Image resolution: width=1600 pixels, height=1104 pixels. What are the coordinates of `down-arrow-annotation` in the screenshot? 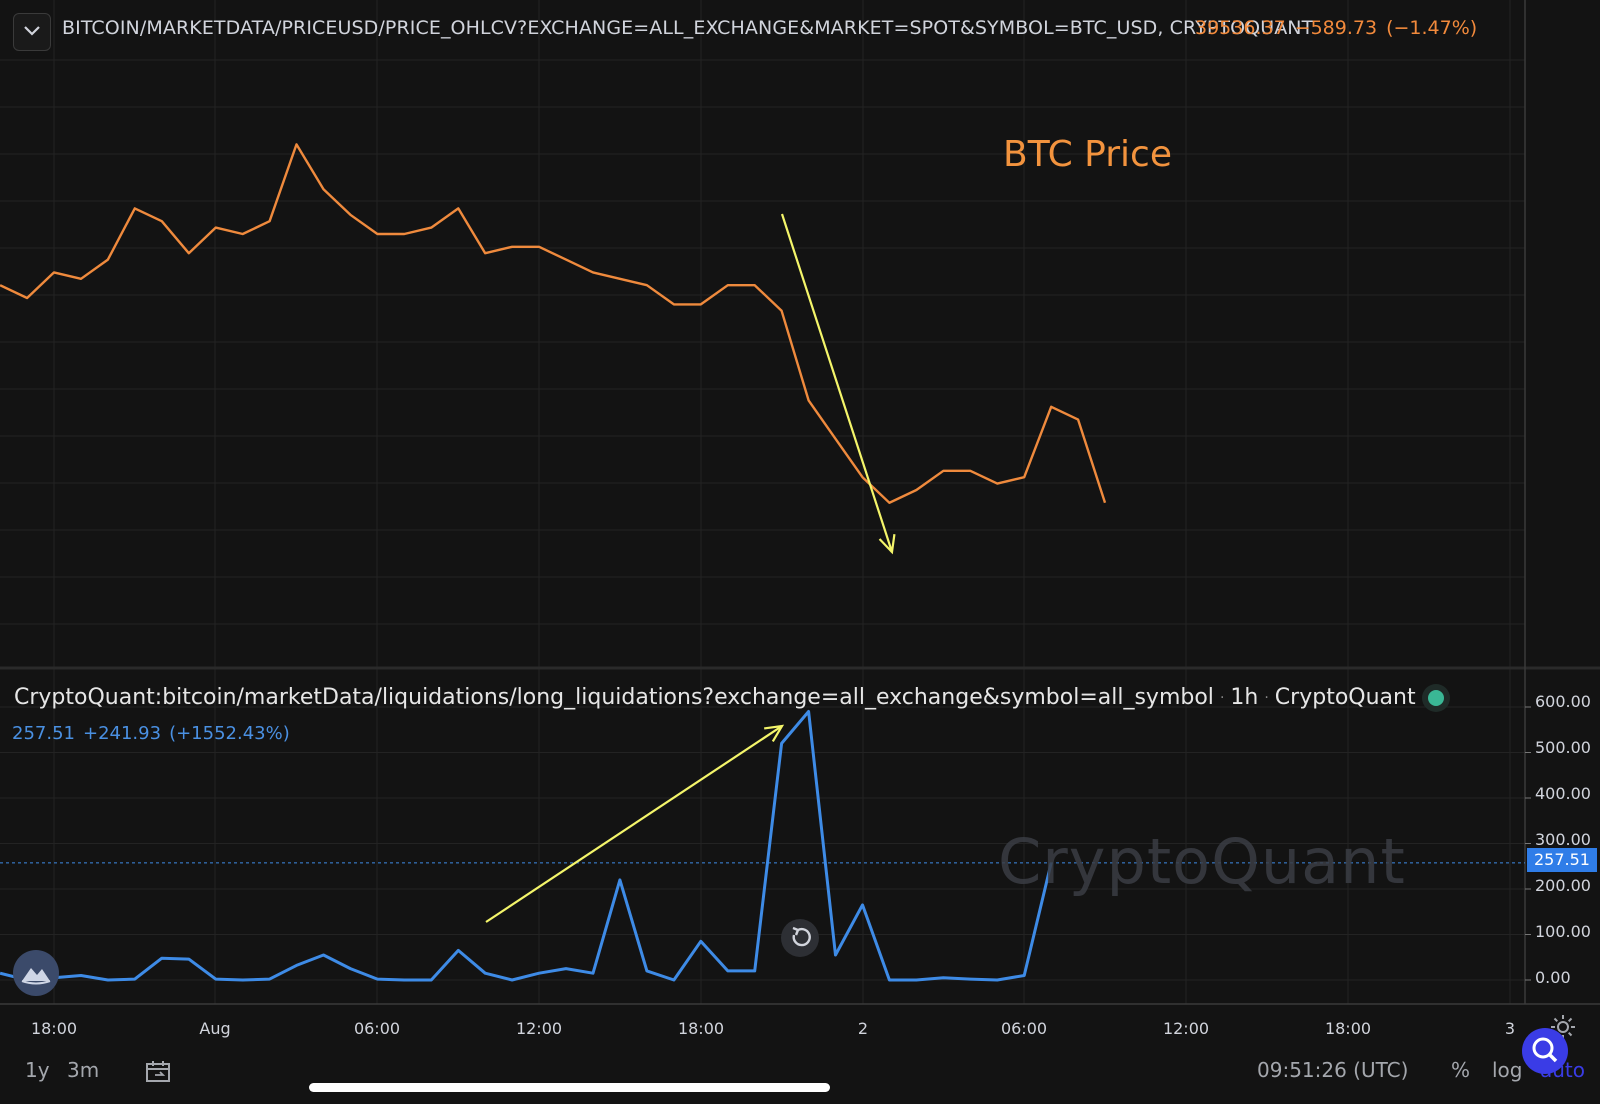 It's located at (837, 383).